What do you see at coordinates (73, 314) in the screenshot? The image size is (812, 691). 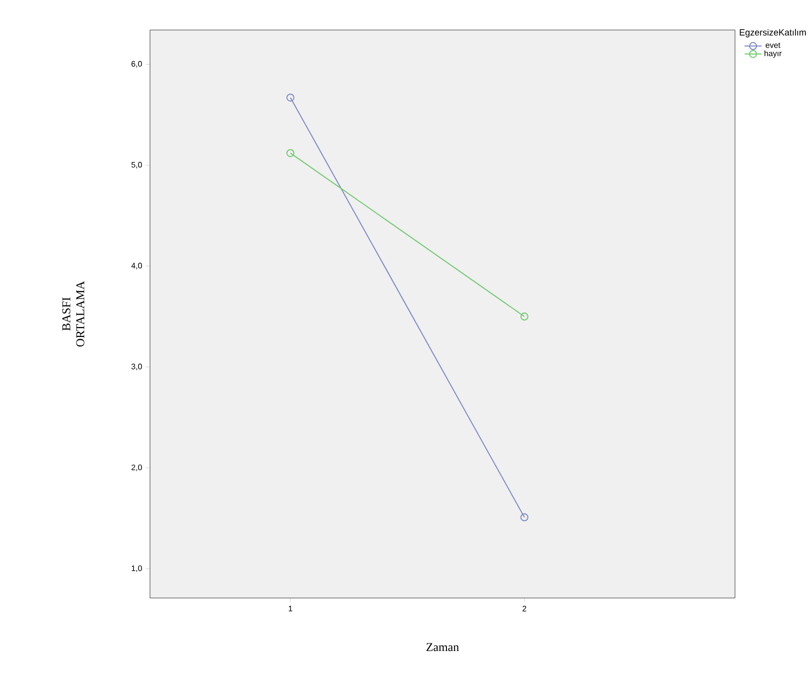 I see `y-axis-title: BASFI ORTALAMA` at bounding box center [73, 314].